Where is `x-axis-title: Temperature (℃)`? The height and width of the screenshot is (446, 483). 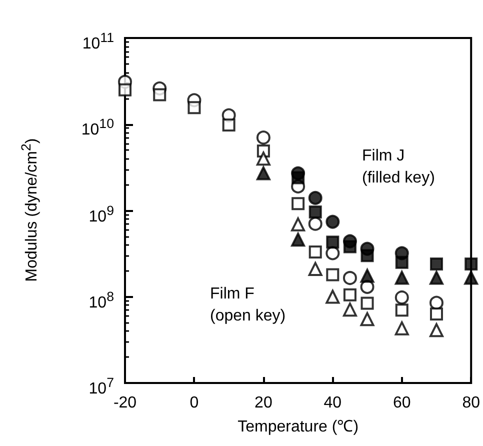
x-axis-title: Temperature (℃) is located at coordinates (298, 427).